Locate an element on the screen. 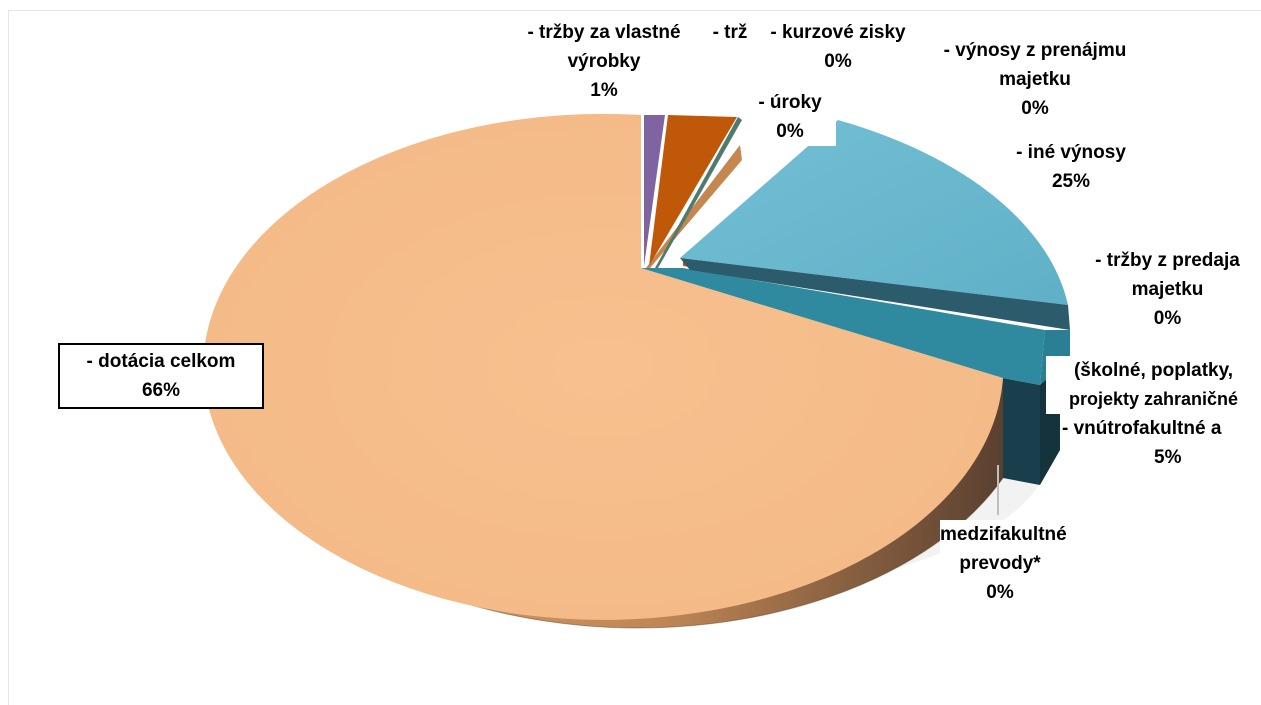  label-prenajom-line1: - výnosy z prenájmu is located at coordinates (1035, 50).